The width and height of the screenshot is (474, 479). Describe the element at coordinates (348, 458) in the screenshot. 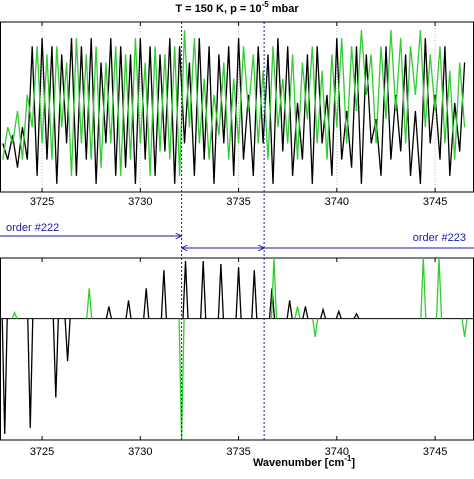

I see `xlabel-sup: -1` at that location.